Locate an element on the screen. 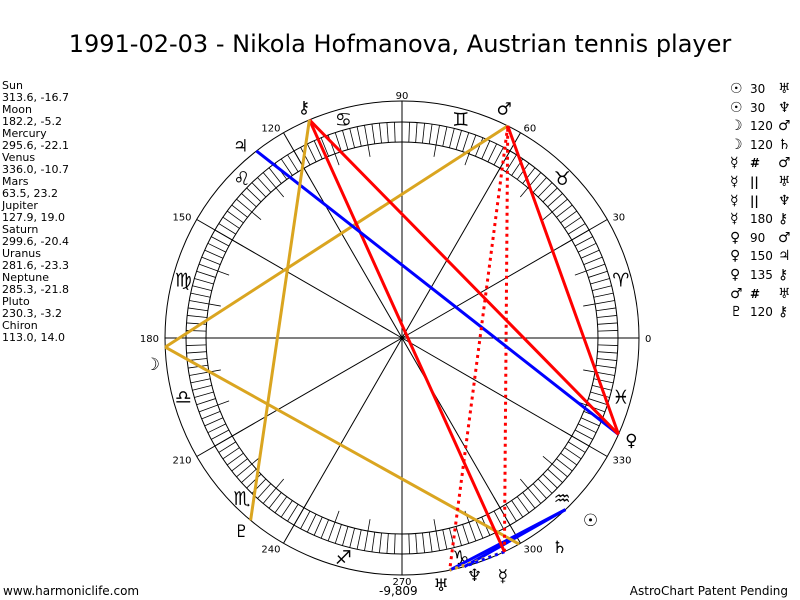  planet-glyph: ♃ is located at coordinates (240, 147).